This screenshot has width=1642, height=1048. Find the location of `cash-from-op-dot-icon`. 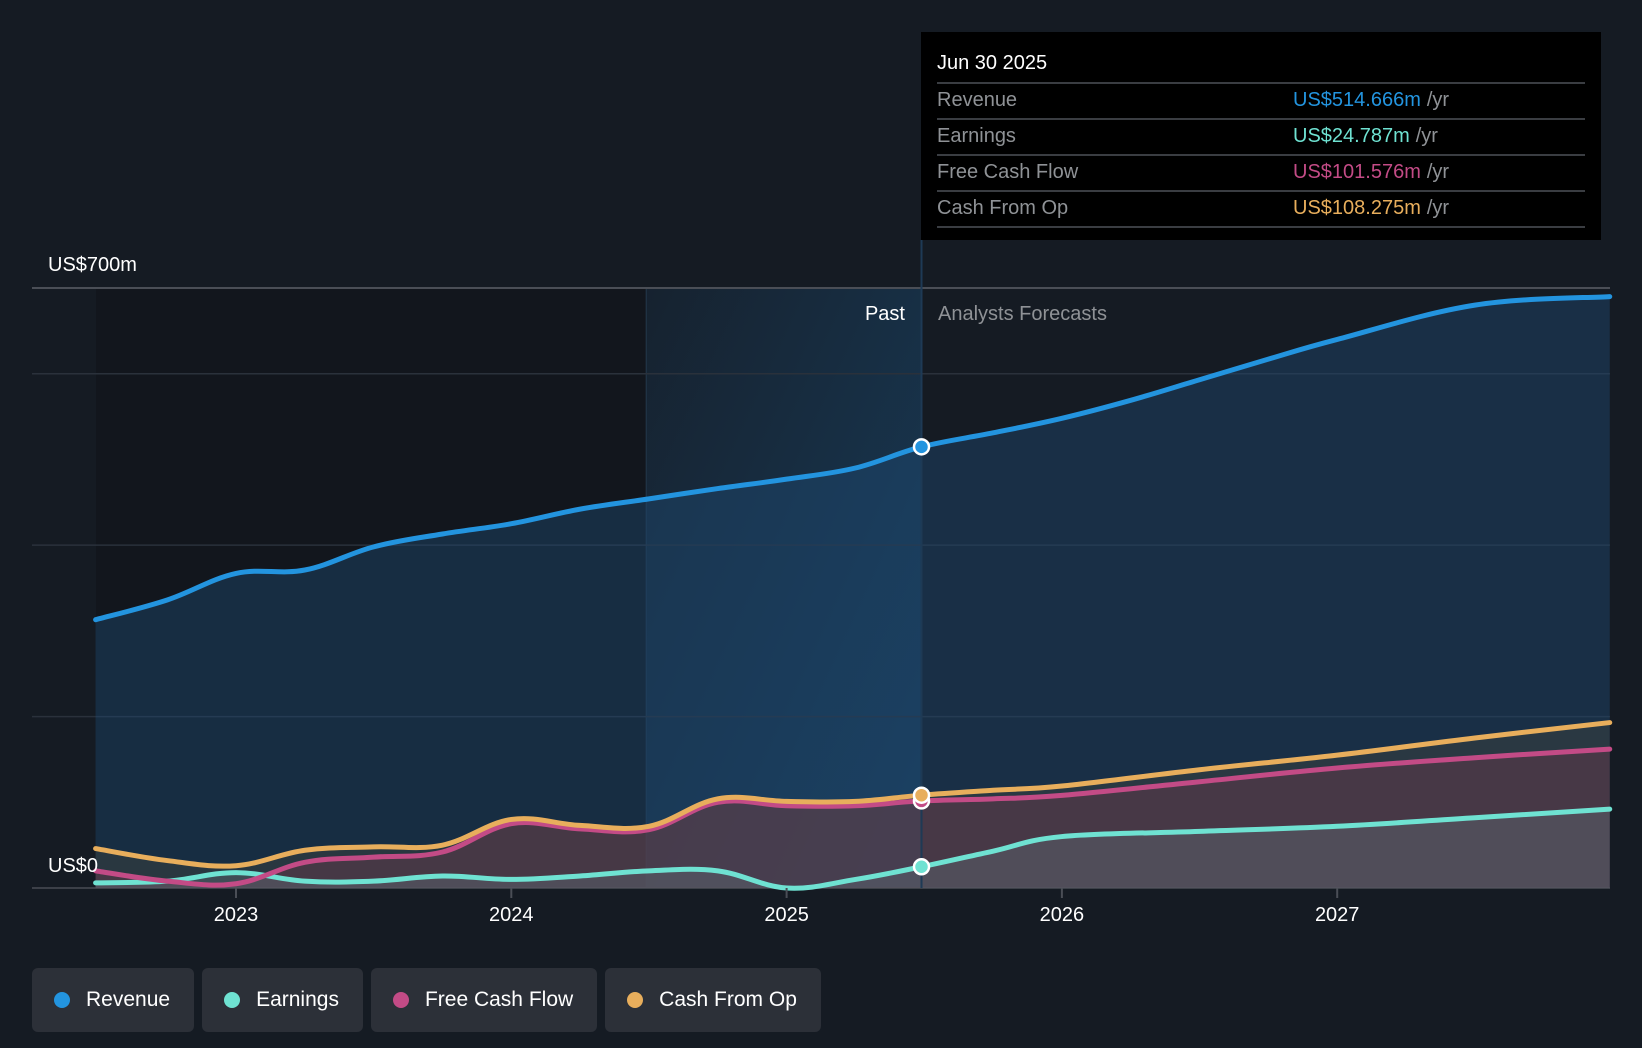

cash-from-op-dot-icon is located at coordinates (635, 1000).